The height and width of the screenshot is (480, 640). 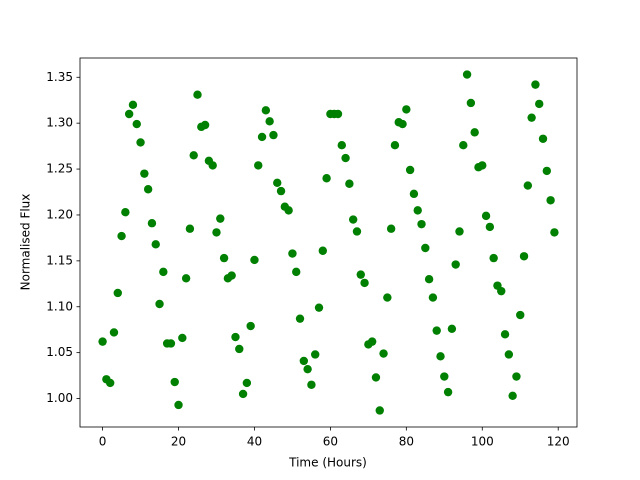 I want to click on y-tick-label: 1.25, so click(x=59, y=169).